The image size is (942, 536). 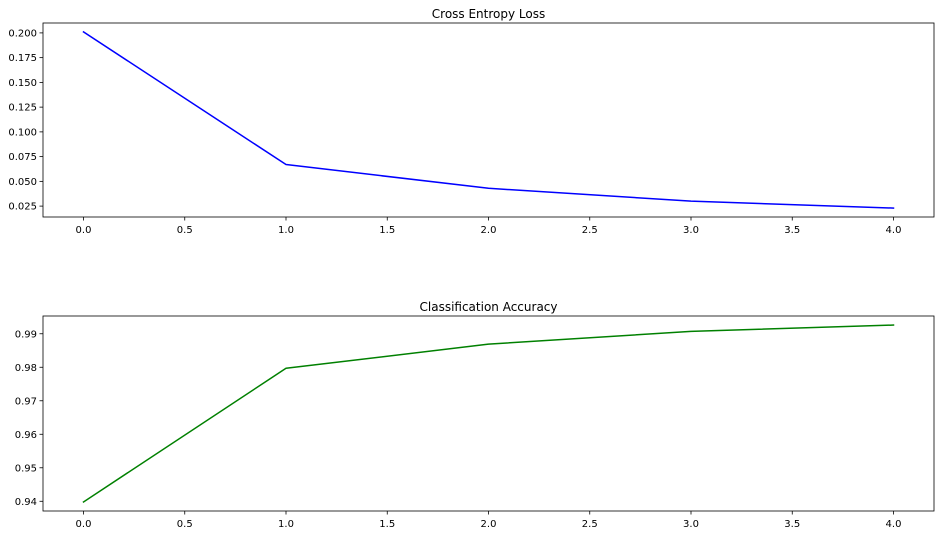 I want to click on loss-x-tick-label: 1.0, so click(x=286, y=230).